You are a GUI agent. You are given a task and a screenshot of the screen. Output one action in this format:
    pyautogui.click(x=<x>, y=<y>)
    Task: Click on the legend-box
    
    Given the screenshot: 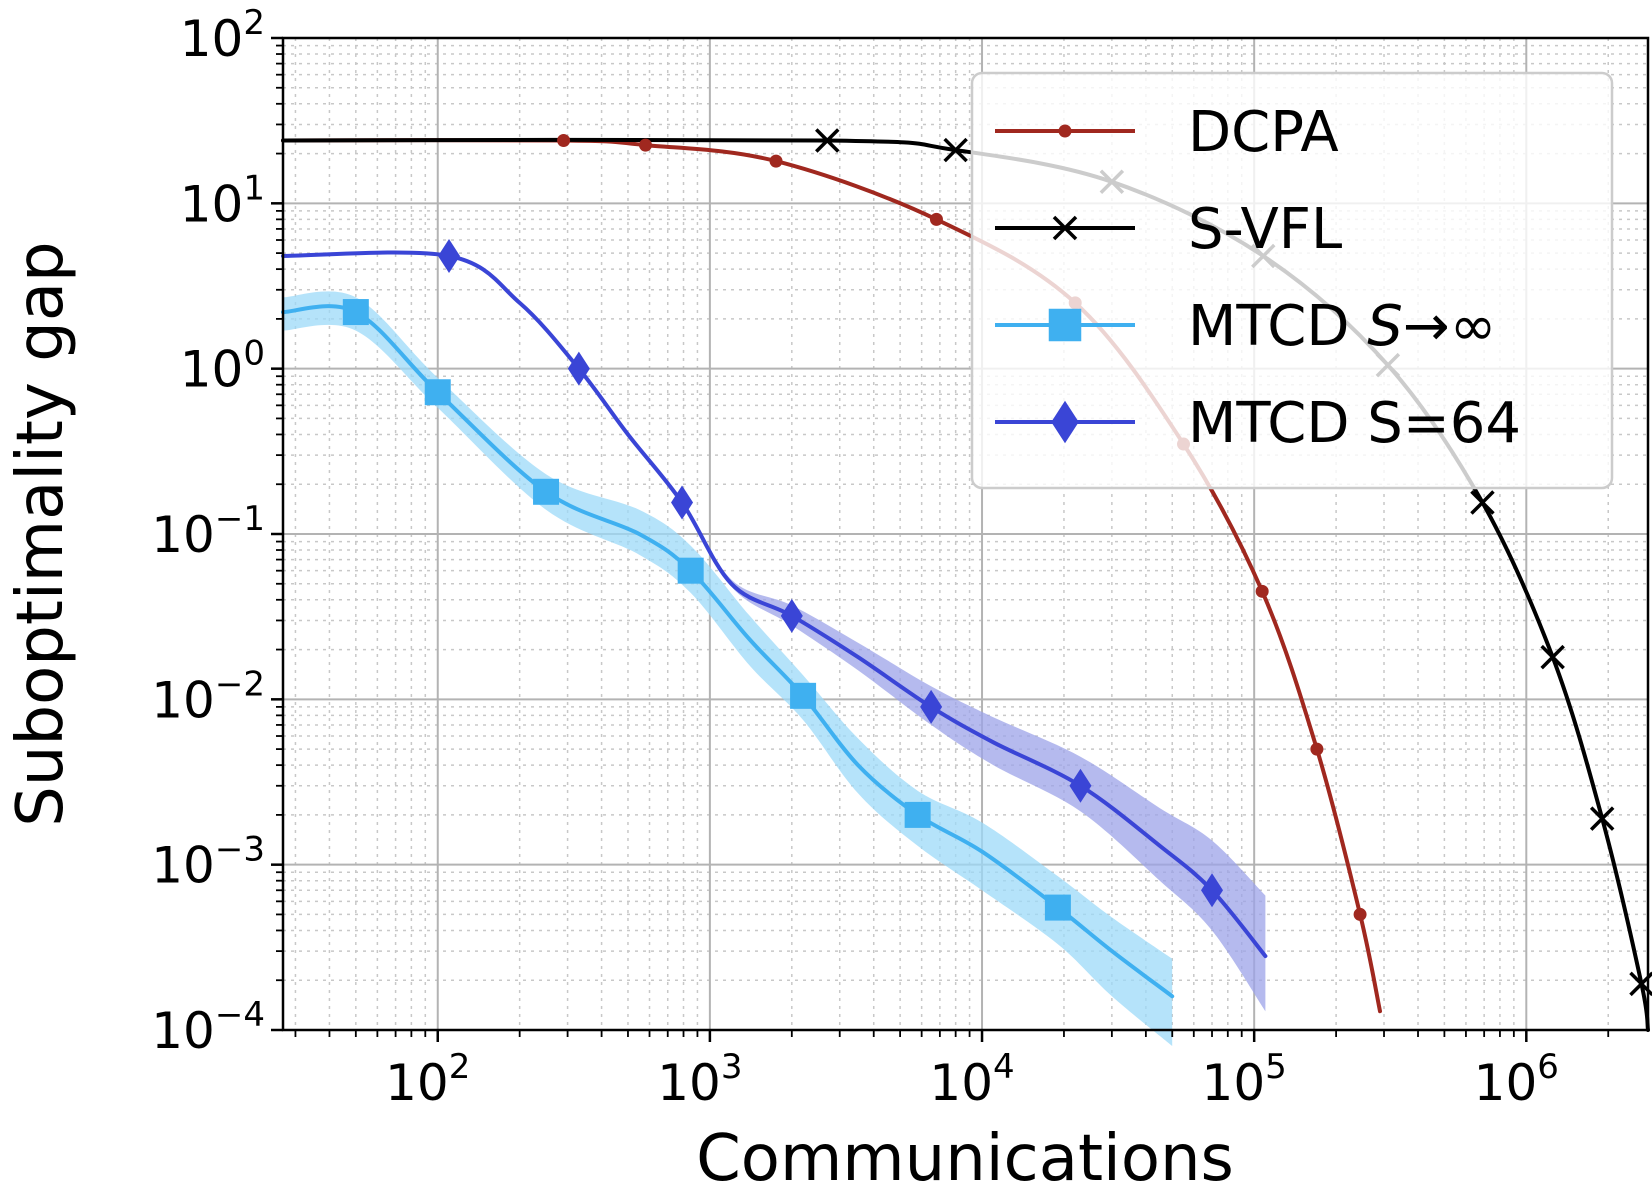 What is the action you would take?
    pyautogui.click(x=1292, y=280)
    